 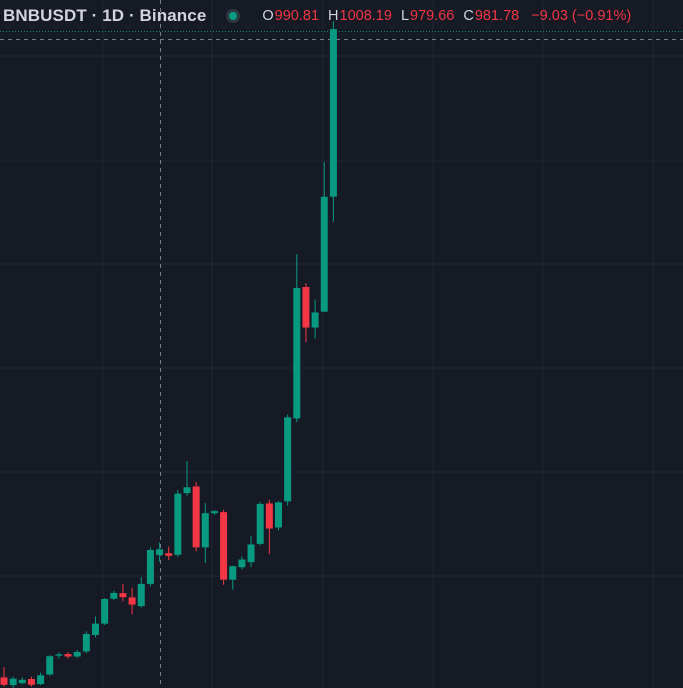 I want to click on close-value: 981.78, so click(x=497, y=16).